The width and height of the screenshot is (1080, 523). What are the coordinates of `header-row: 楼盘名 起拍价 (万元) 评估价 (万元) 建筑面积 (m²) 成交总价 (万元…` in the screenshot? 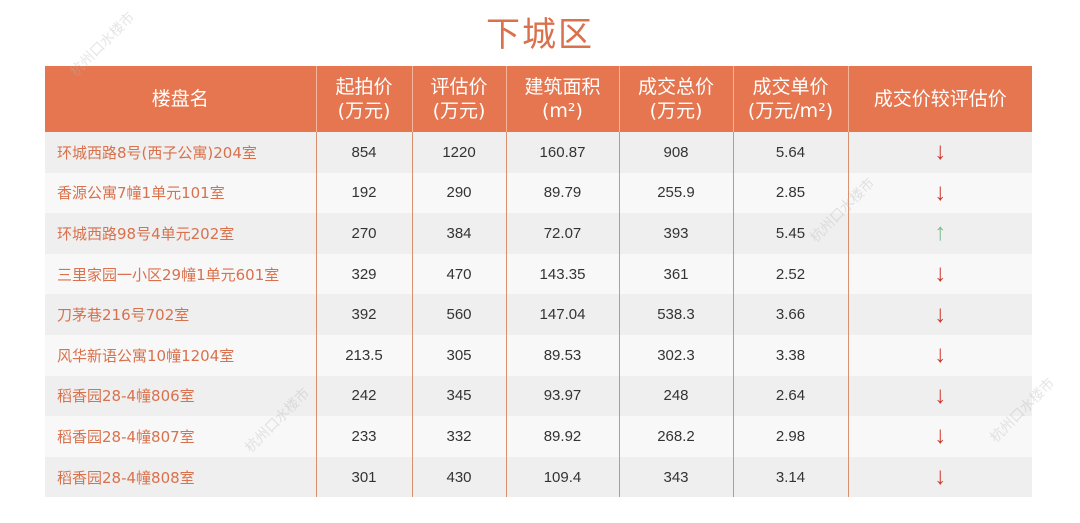 It's located at (538, 99).